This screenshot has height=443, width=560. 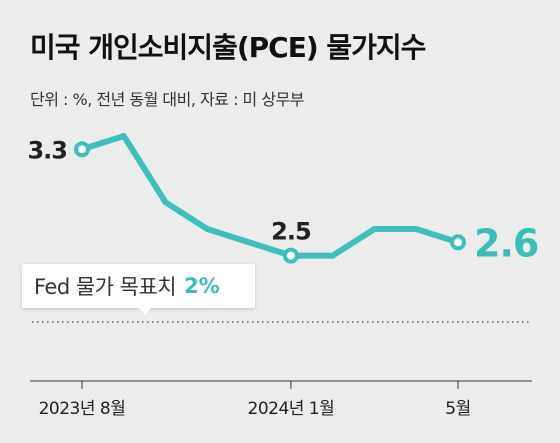 I want to click on x-axis-tick-label: 5월, so click(x=457, y=409).